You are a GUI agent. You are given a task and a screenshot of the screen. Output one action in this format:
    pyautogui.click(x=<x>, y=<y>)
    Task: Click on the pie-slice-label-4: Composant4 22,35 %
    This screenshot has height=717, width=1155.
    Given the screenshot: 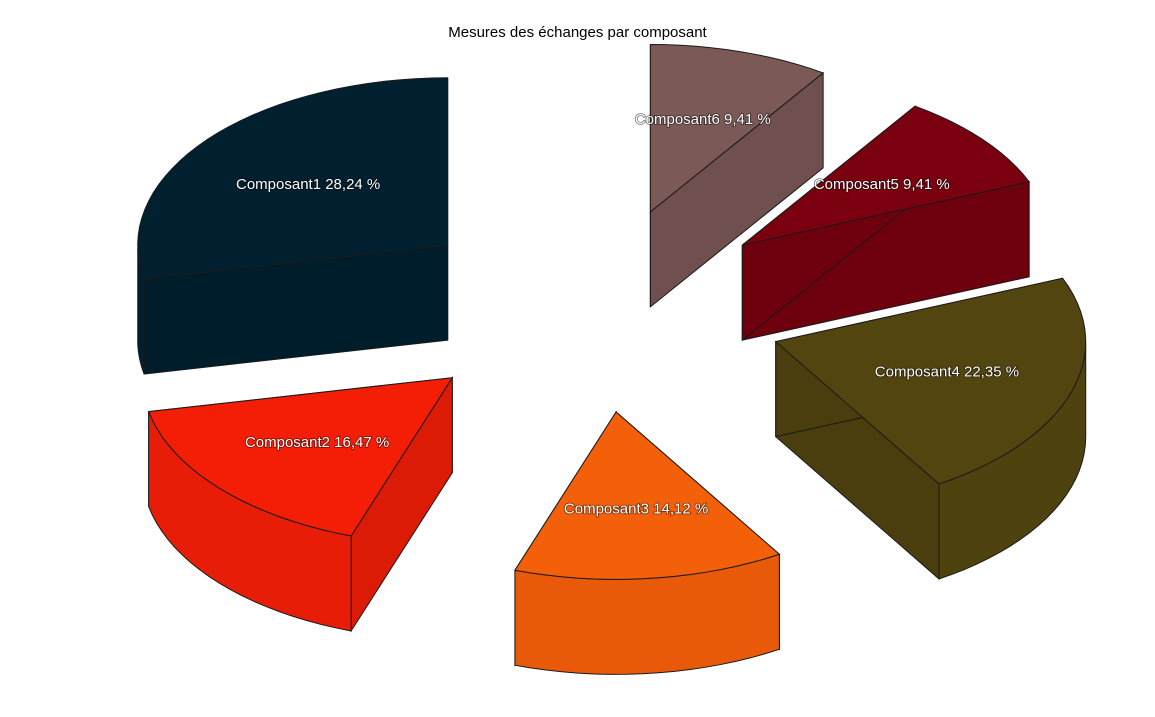 What is the action you would take?
    pyautogui.click(x=947, y=372)
    